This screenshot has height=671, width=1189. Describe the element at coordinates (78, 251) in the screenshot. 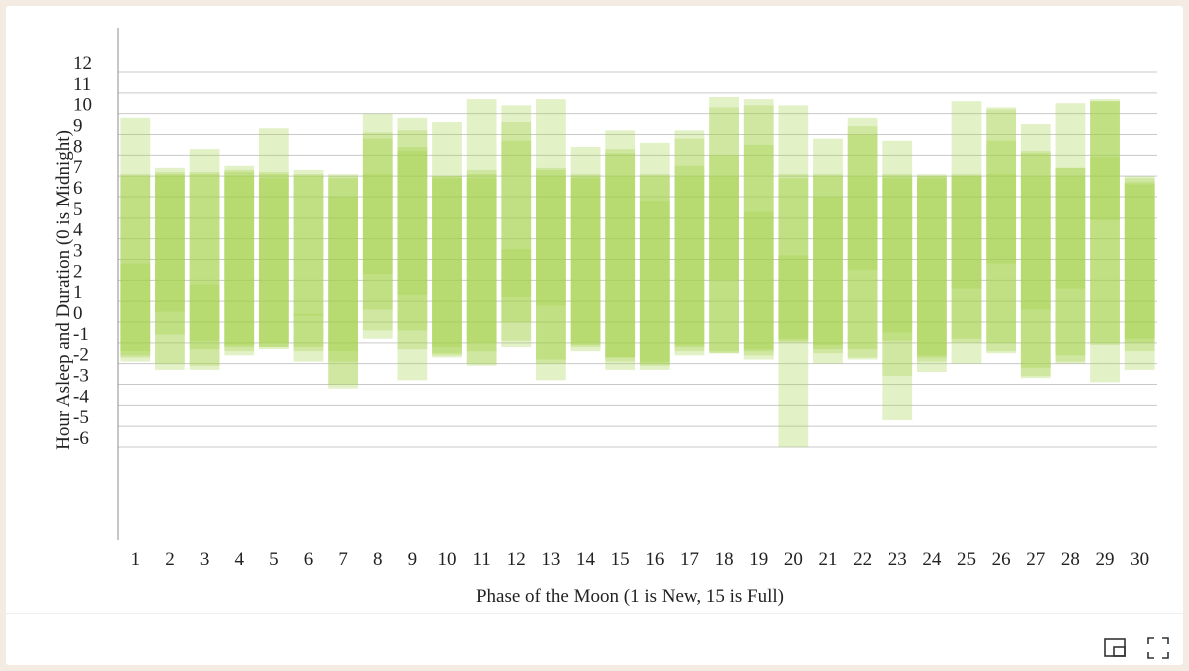

I see `y-tick-label: 3` at that location.